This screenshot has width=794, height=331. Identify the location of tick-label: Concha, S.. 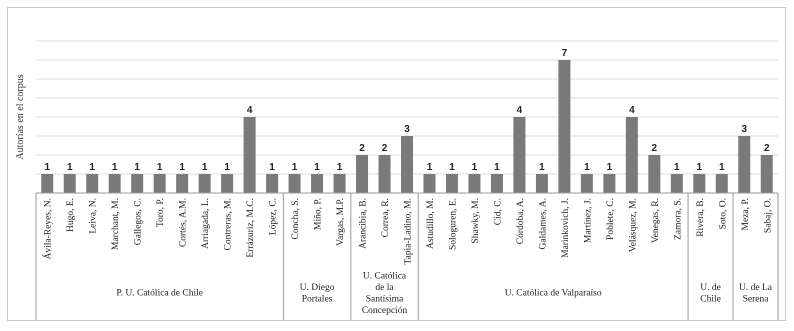
(296, 218).